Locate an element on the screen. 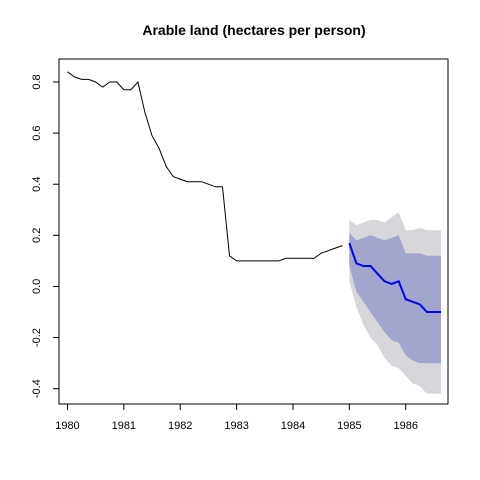 The width and height of the screenshot is (480, 480). x-tick-label: 1986 is located at coordinates (405, 426).